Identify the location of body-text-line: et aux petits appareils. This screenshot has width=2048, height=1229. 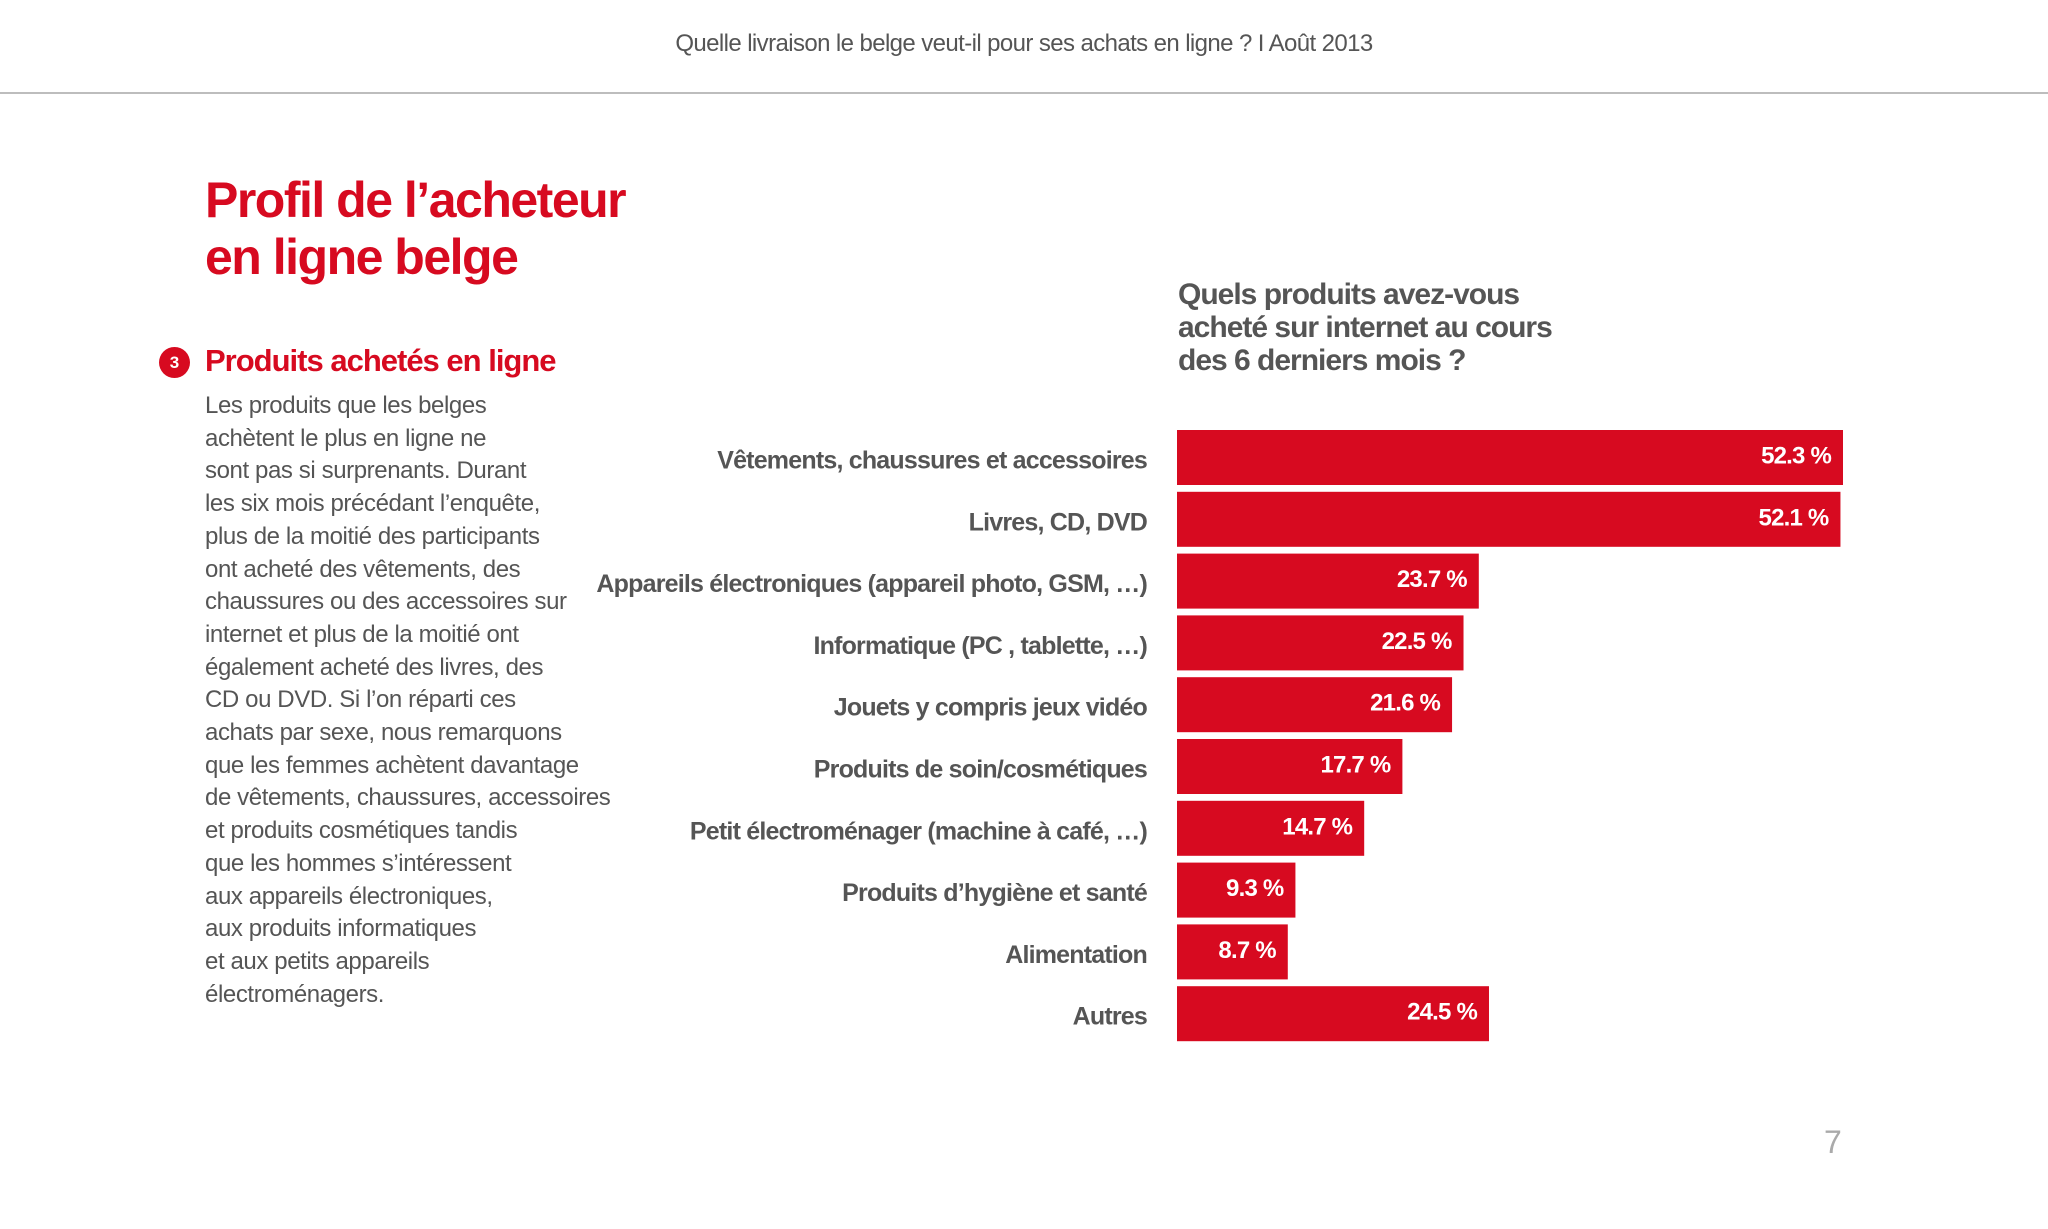
(317, 961).